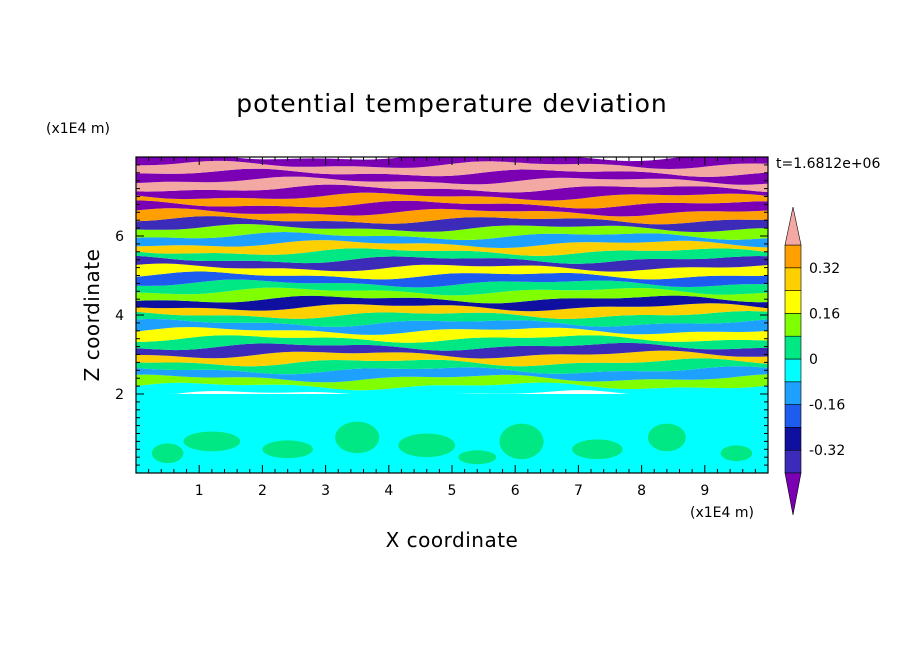 The width and height of the screenshot is (904, 654). I want to click on x-tick-label: 1, so click(199, 491).